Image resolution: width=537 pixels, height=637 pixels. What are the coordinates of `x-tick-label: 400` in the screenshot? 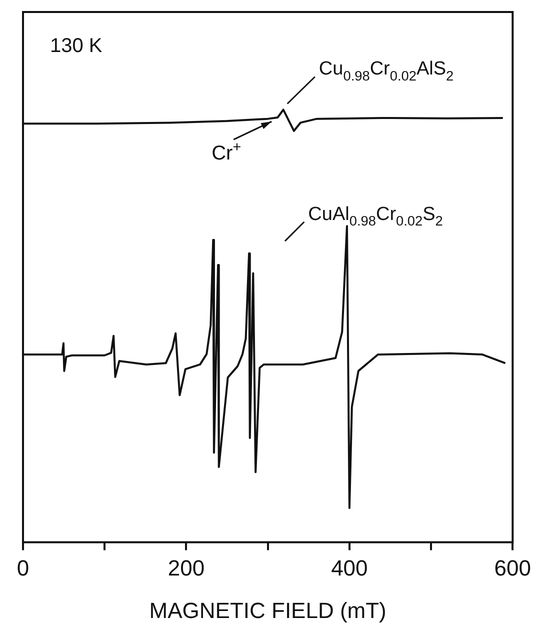 It's located at (349, 567).